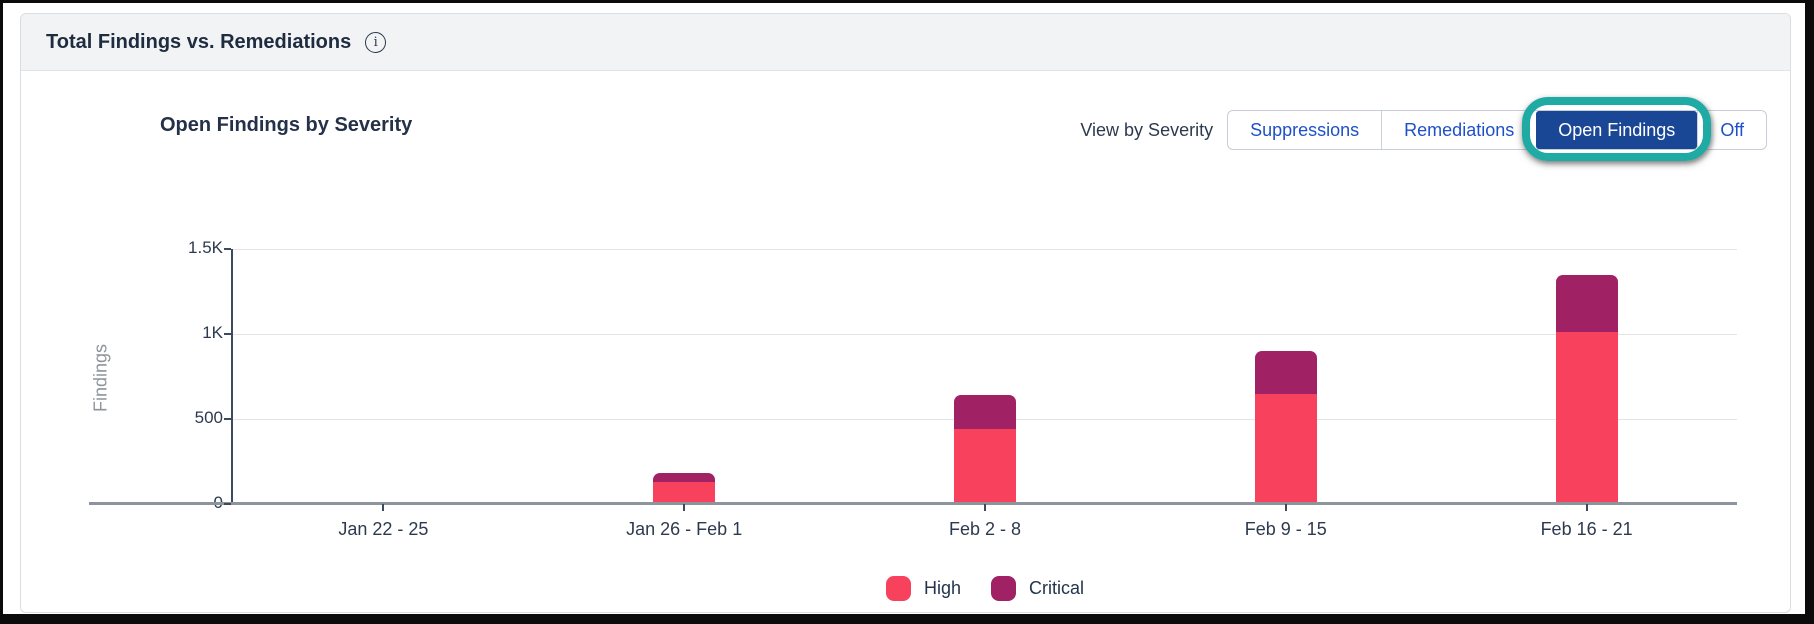  I want to click on x-axis-line, so click(913, 503).